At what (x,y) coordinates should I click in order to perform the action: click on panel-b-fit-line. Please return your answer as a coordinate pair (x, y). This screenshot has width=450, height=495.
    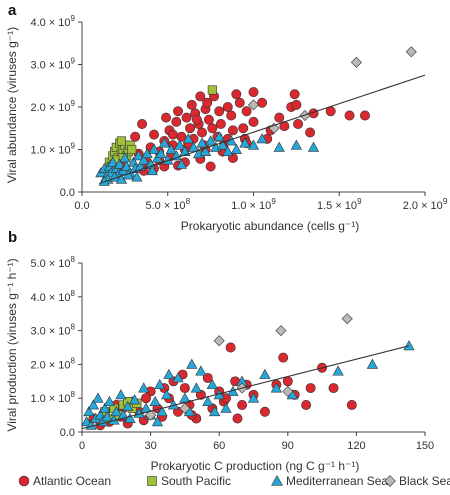
    Looking at the image, I should click on (245, 387).